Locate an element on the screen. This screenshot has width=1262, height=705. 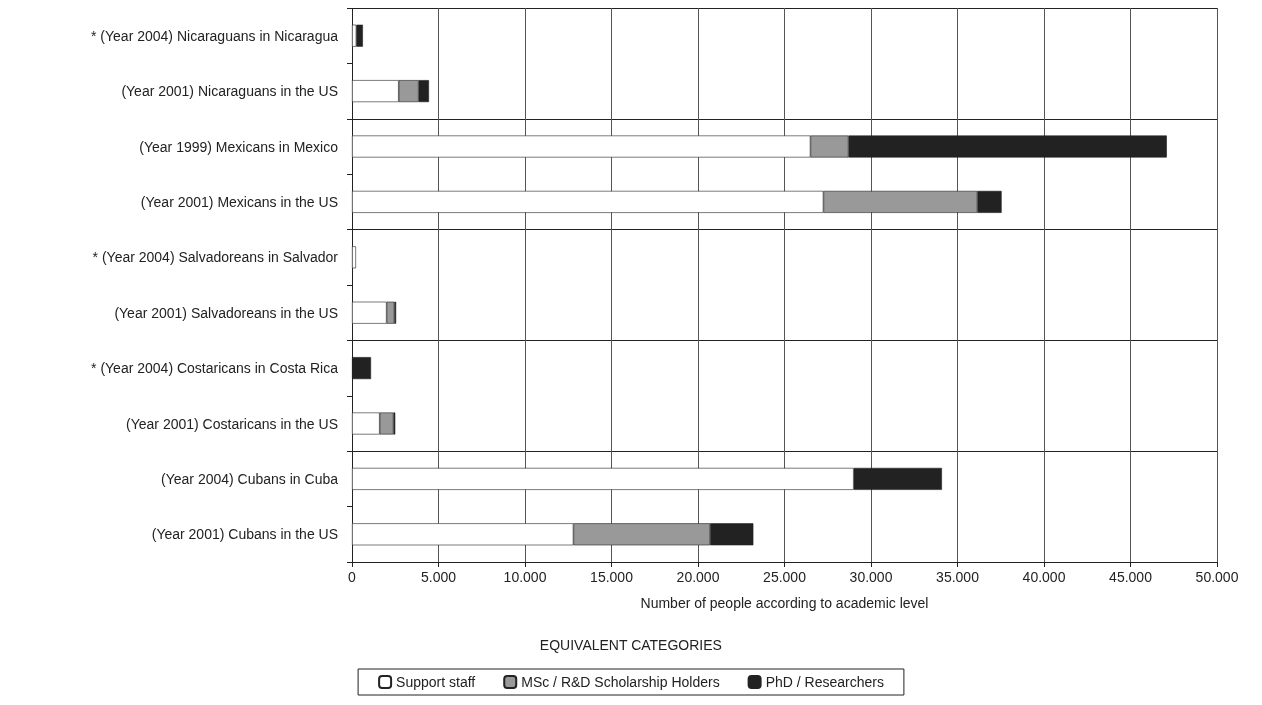
x-tick-label: 30.000 is located at coordinates (871, 577).